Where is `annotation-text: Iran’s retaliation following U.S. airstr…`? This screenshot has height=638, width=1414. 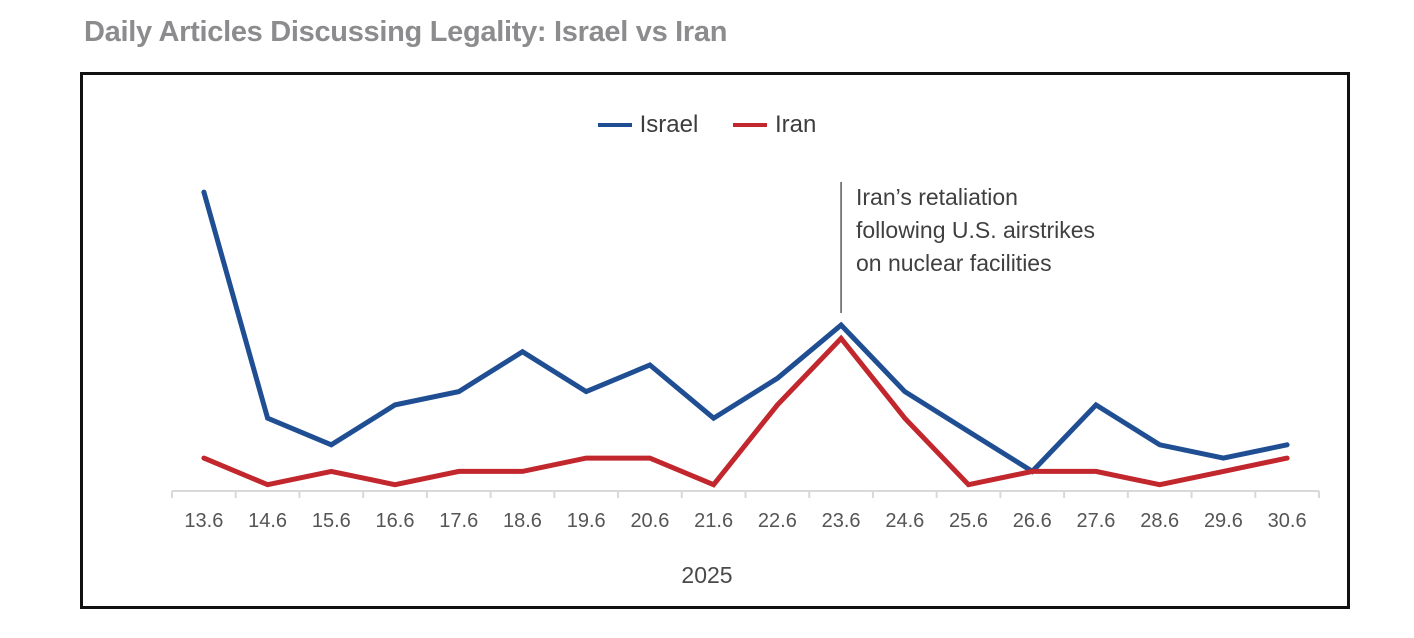
annotation-text: Iran’s retaliation following U.S. airstr… is located at coordinates (975, 230).